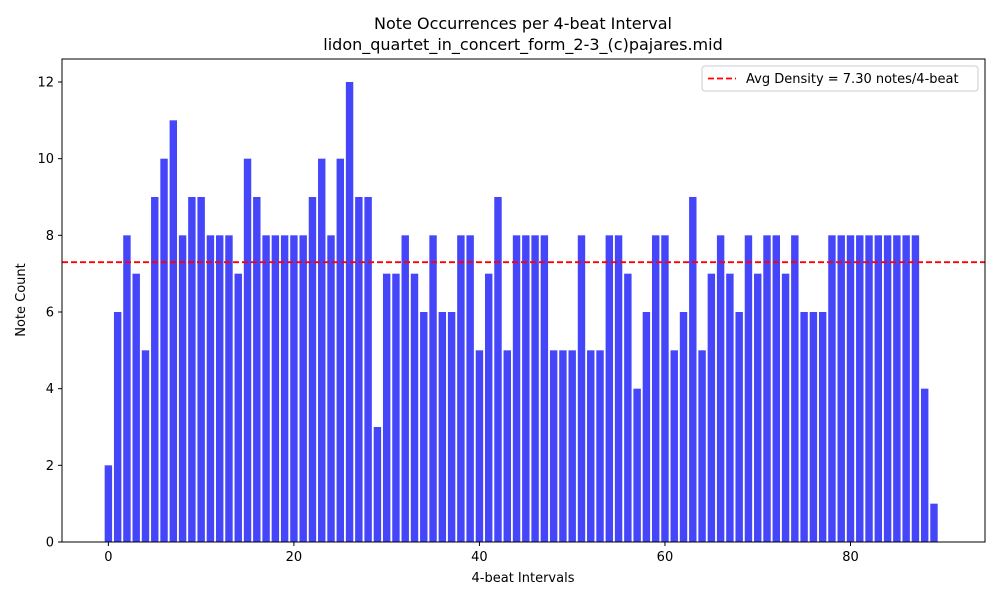  I want to click on x-tick-label-40: 40, so click(479, 557).